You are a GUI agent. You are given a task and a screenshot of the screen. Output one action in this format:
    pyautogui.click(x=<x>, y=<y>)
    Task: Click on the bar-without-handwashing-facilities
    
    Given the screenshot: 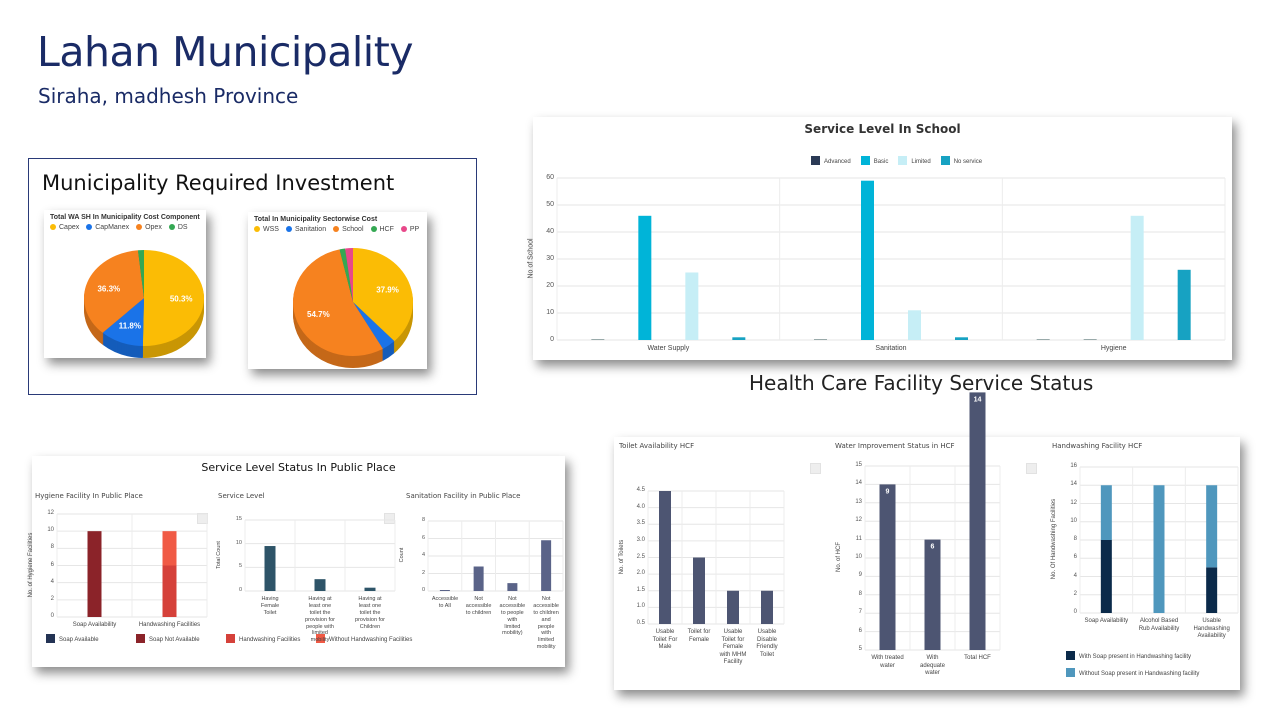 What is the action you would take?
    pyautogui.click(x=169, y=548)
    